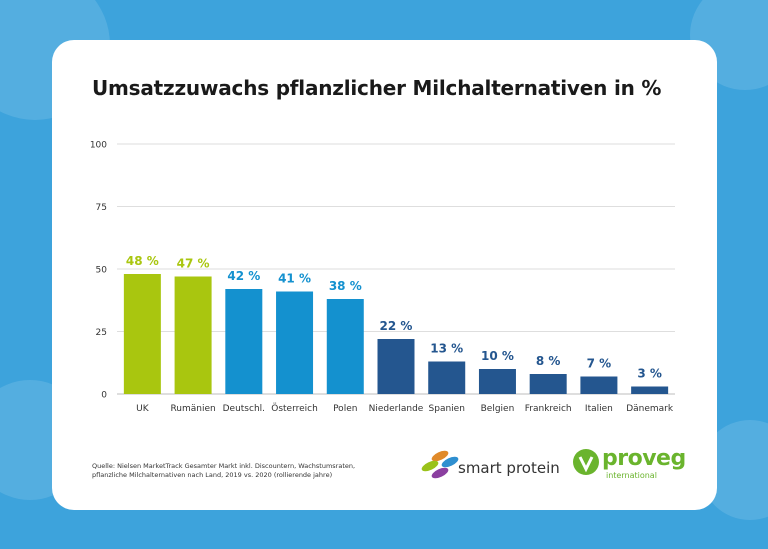 The height and width of the screenshot is (549, 768). Describe the element at coordinates (101, 208) in the screenshot. I see `y-tick-label: 75` at that location.